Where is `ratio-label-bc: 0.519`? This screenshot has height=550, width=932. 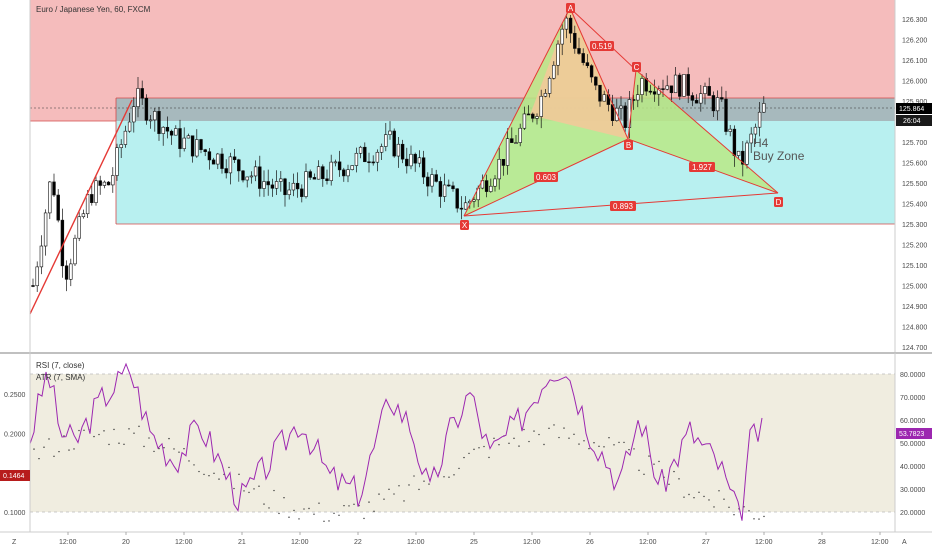 ratio-label-bc: 0.519 is located at coordinates (602, 46).